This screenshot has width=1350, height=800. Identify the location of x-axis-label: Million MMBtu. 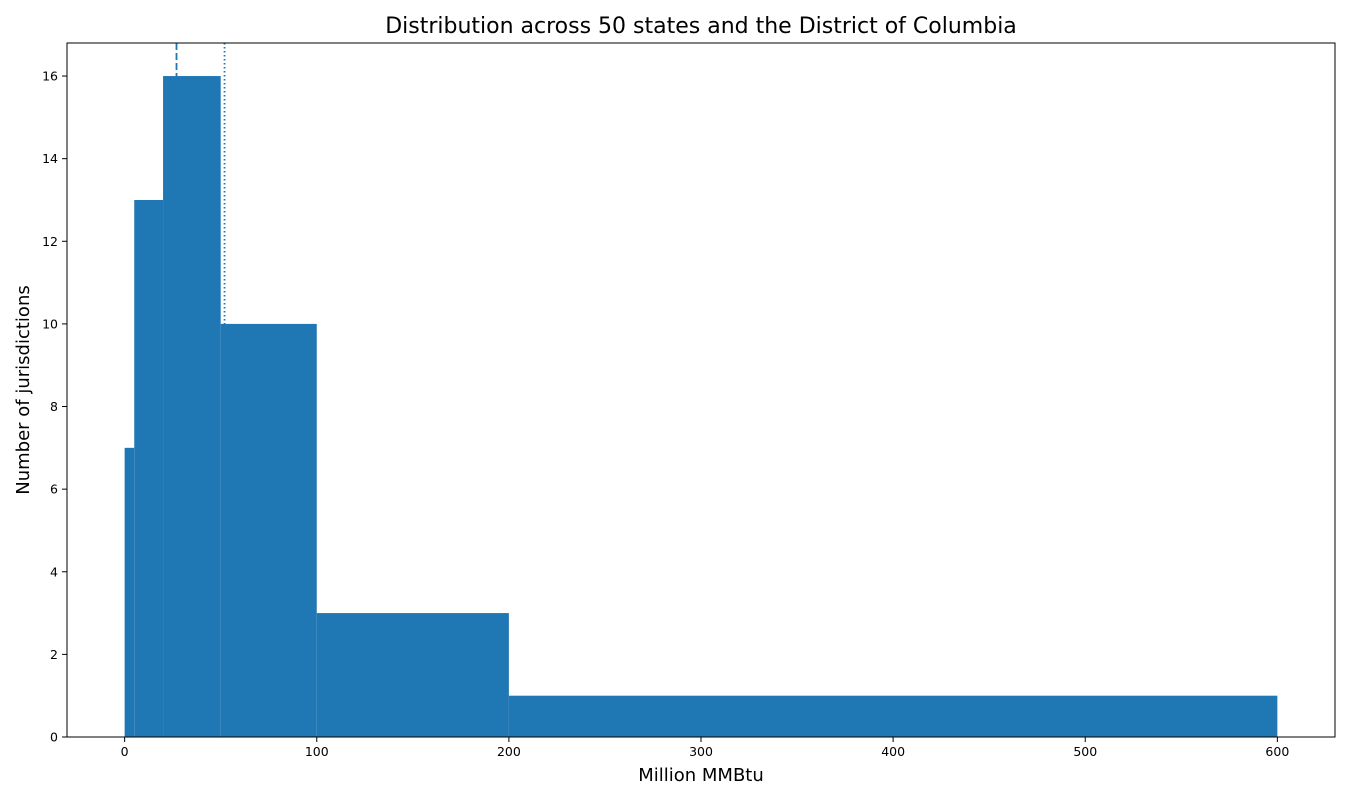
(701, 775).